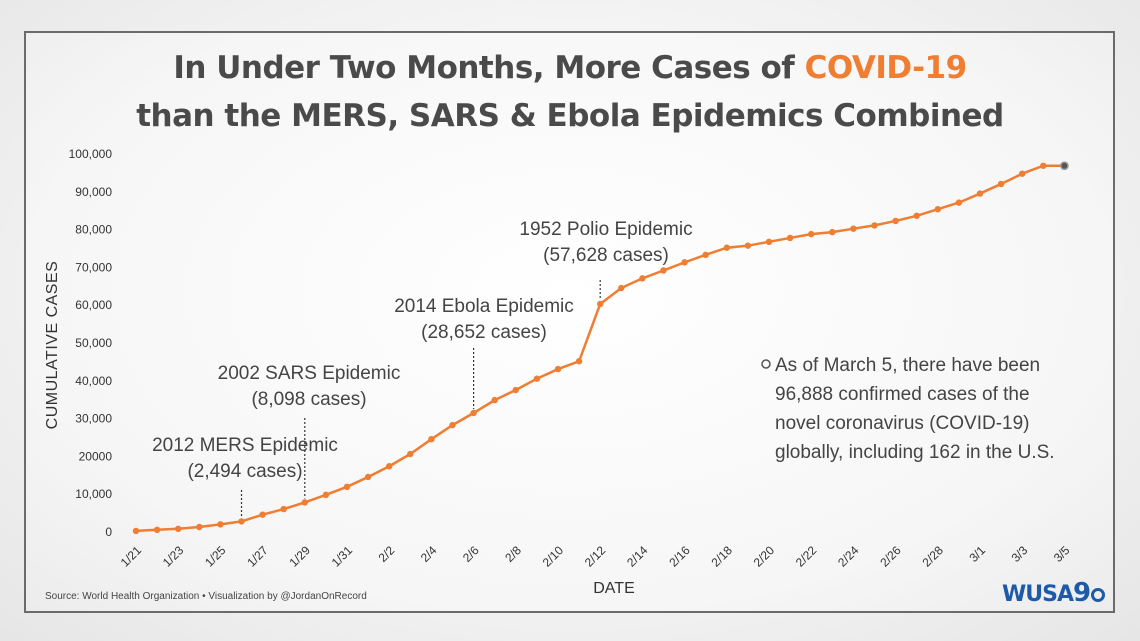 The image size is (1140, 641). What do you see at coordinates (245, 445) in the screenshot?
I see `annotation-title: 2012 MERS Epidemic` at bounding box center [245, 445].